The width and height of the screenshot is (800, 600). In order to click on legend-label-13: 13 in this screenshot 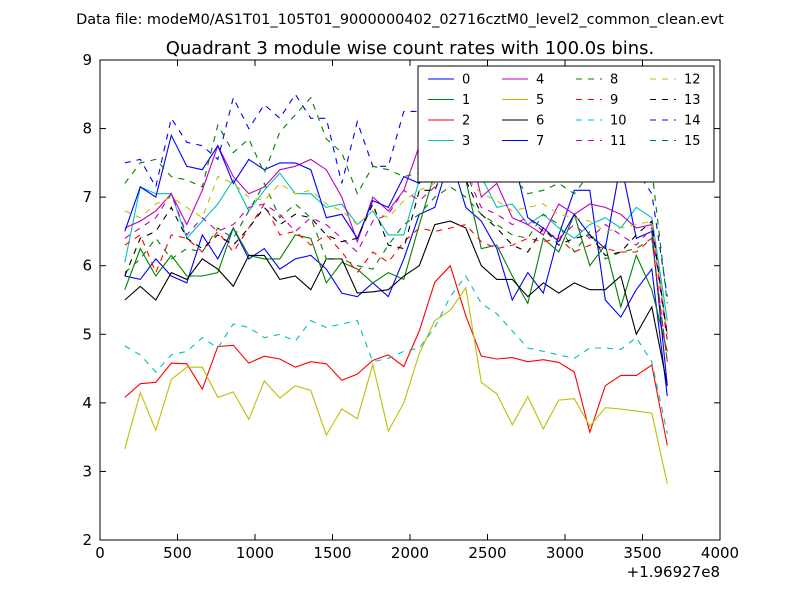, I will do `click(692, 100)`.